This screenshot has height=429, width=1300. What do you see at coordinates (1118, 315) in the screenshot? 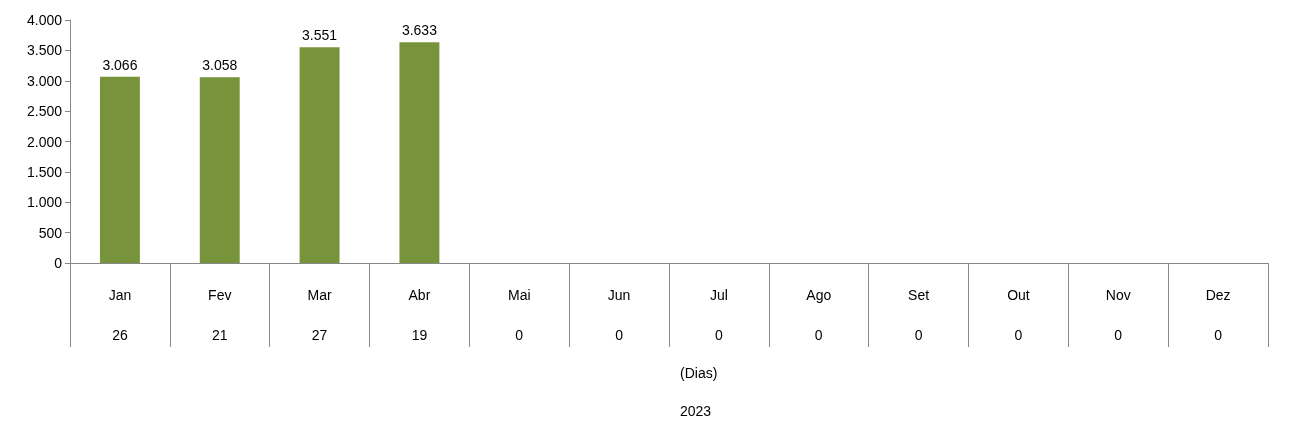
I see `category-label: Nov 0` at bounding box center [1118, 315].